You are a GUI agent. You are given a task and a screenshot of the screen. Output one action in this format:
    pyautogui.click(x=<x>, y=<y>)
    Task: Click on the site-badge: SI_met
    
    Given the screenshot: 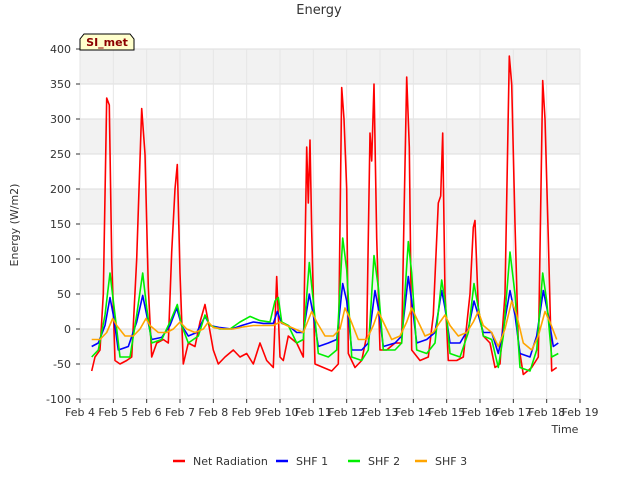 What is the action you would take?
    pyautogui.click(x=107, y=42)
    